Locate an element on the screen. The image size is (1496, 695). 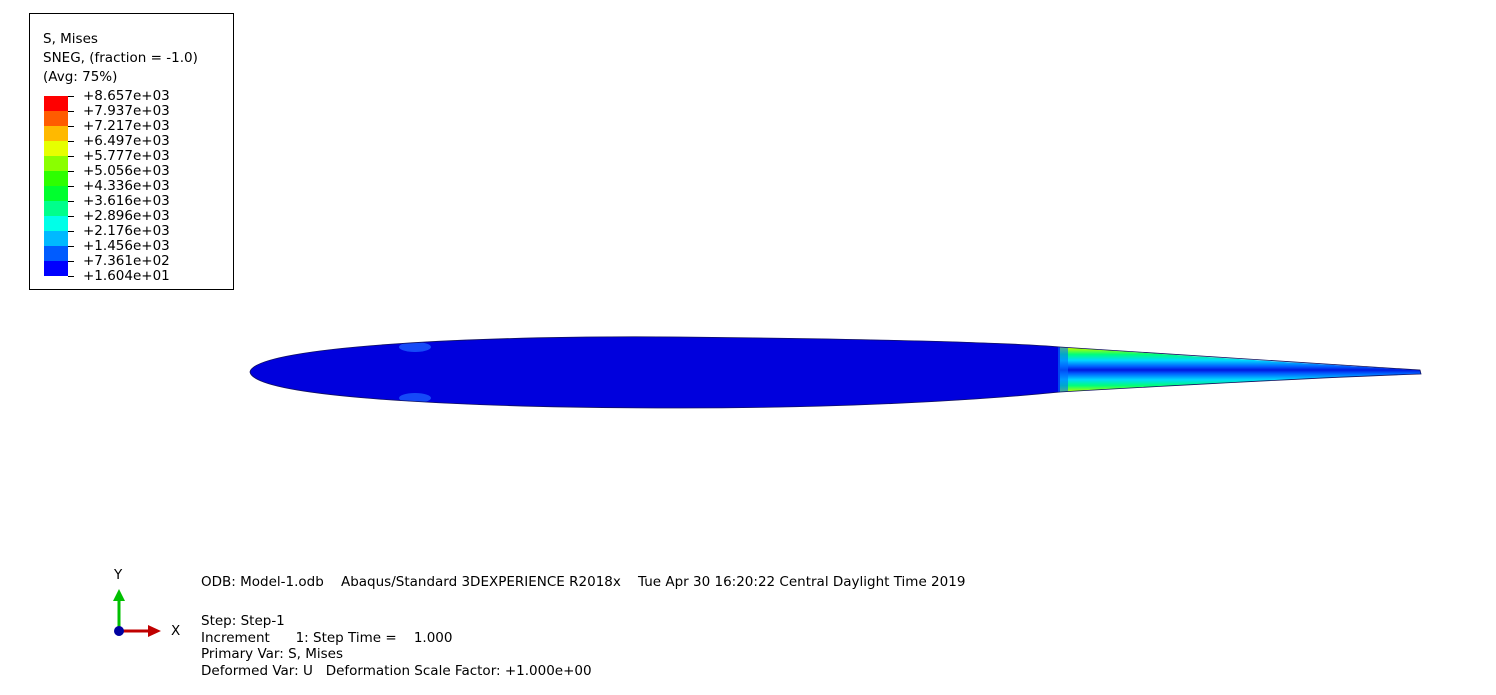
legend-level-label: +7.937e+03 is located at coordinates (126, 111).